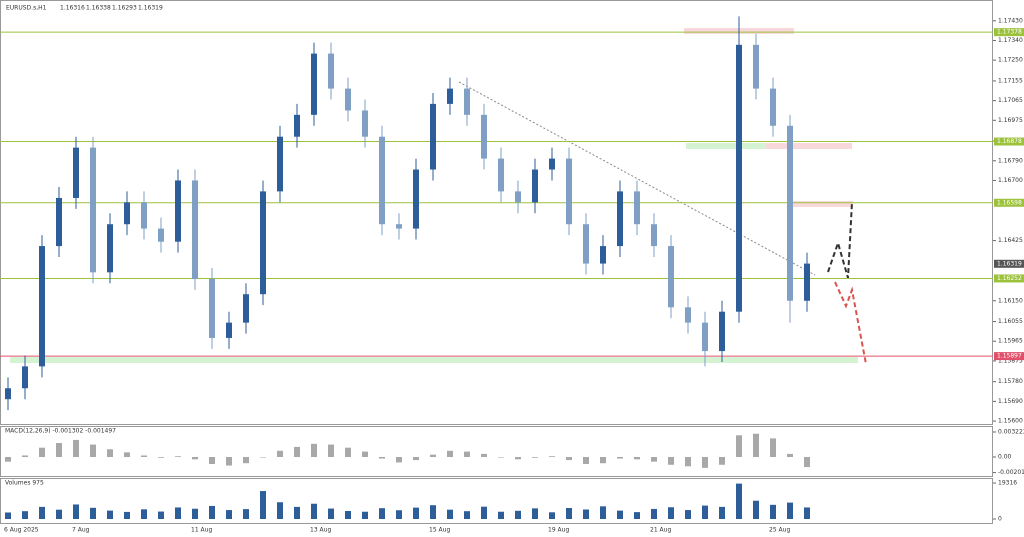 The width and height of the screenshot is (1024, 537). Describe the element at coordinates (124, 8) in the screenshot. I see `header-value: 1.16293` at that location.